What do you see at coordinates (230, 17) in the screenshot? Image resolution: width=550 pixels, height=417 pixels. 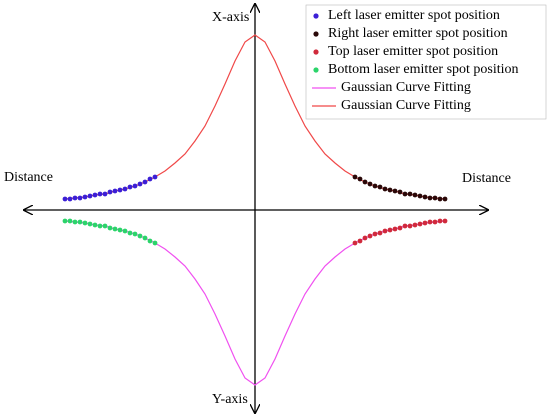 I see `axis-label: X-axis` at bounding box center [230, 17].